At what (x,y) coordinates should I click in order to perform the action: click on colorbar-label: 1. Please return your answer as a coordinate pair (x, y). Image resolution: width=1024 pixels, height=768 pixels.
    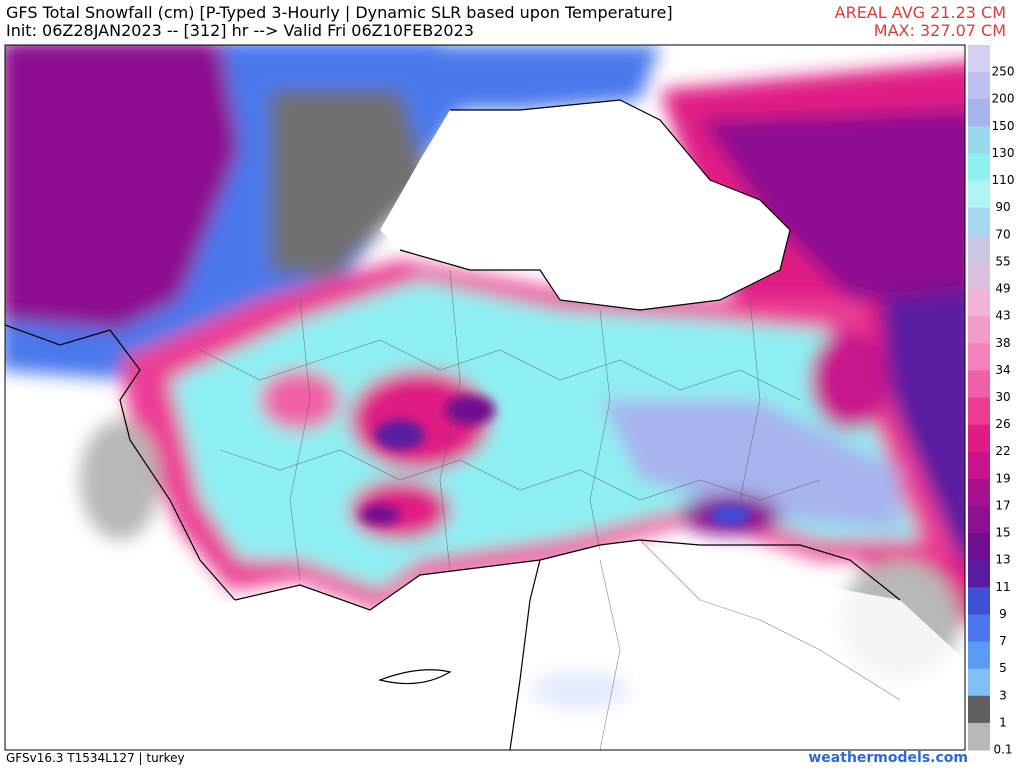
    Looking at the image, I should click on (1003, 722).